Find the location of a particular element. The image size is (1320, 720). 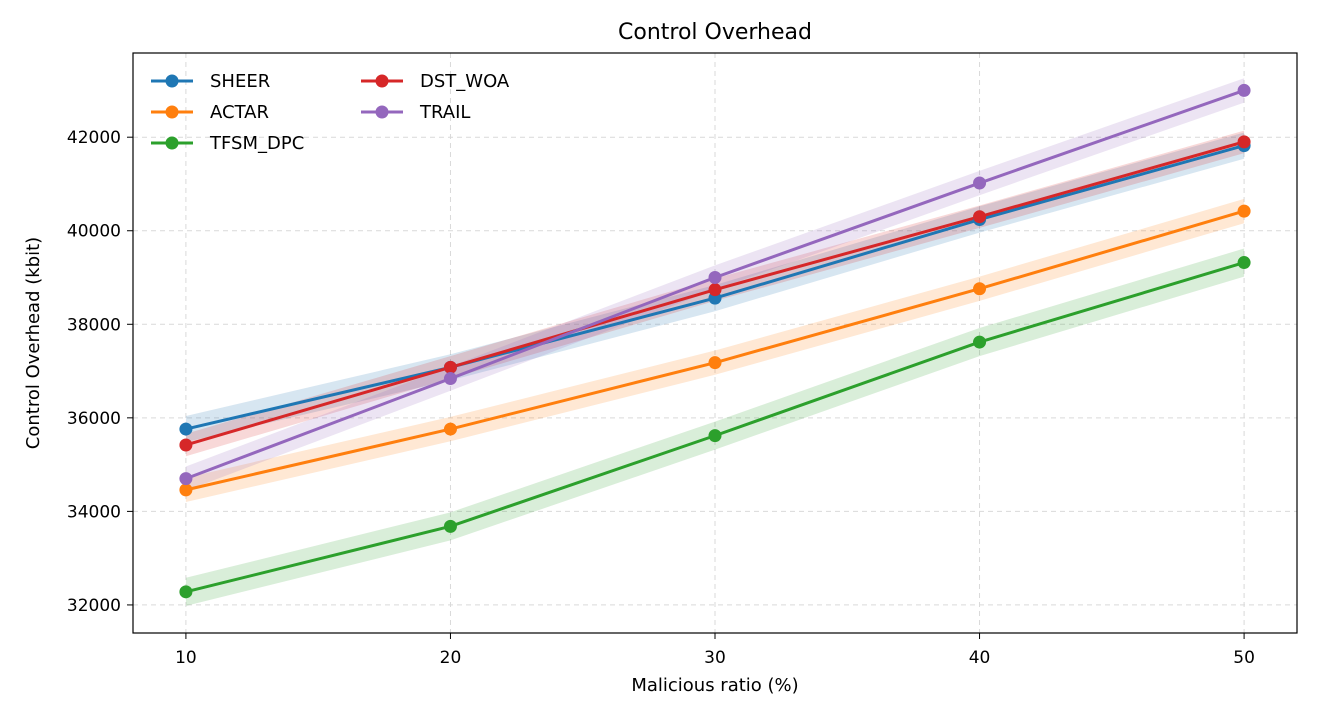

point-sheer is located at coordinates (186, 429).